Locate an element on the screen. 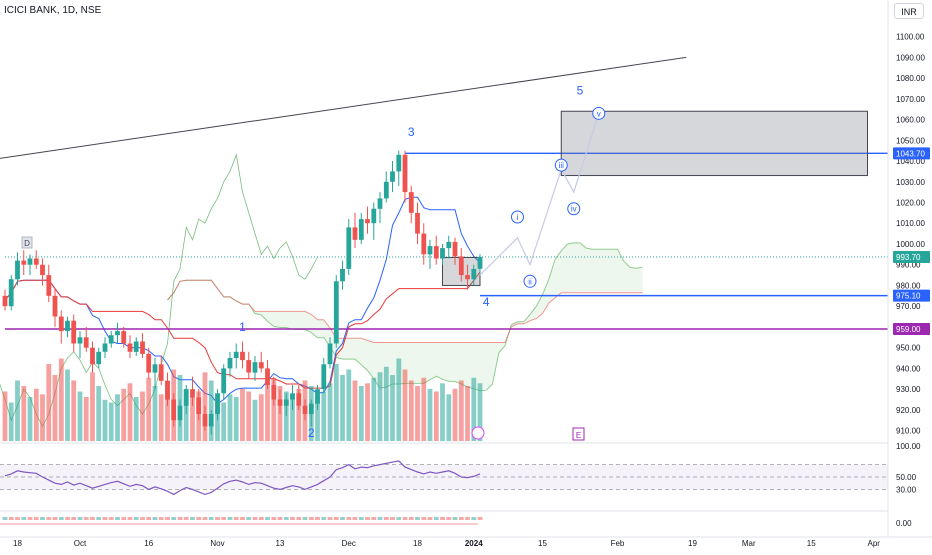 Image resolution: width=932 pixels, height=555 pixels. price-tag-label-1: 1043.70 is located at coordinates (910, 153).